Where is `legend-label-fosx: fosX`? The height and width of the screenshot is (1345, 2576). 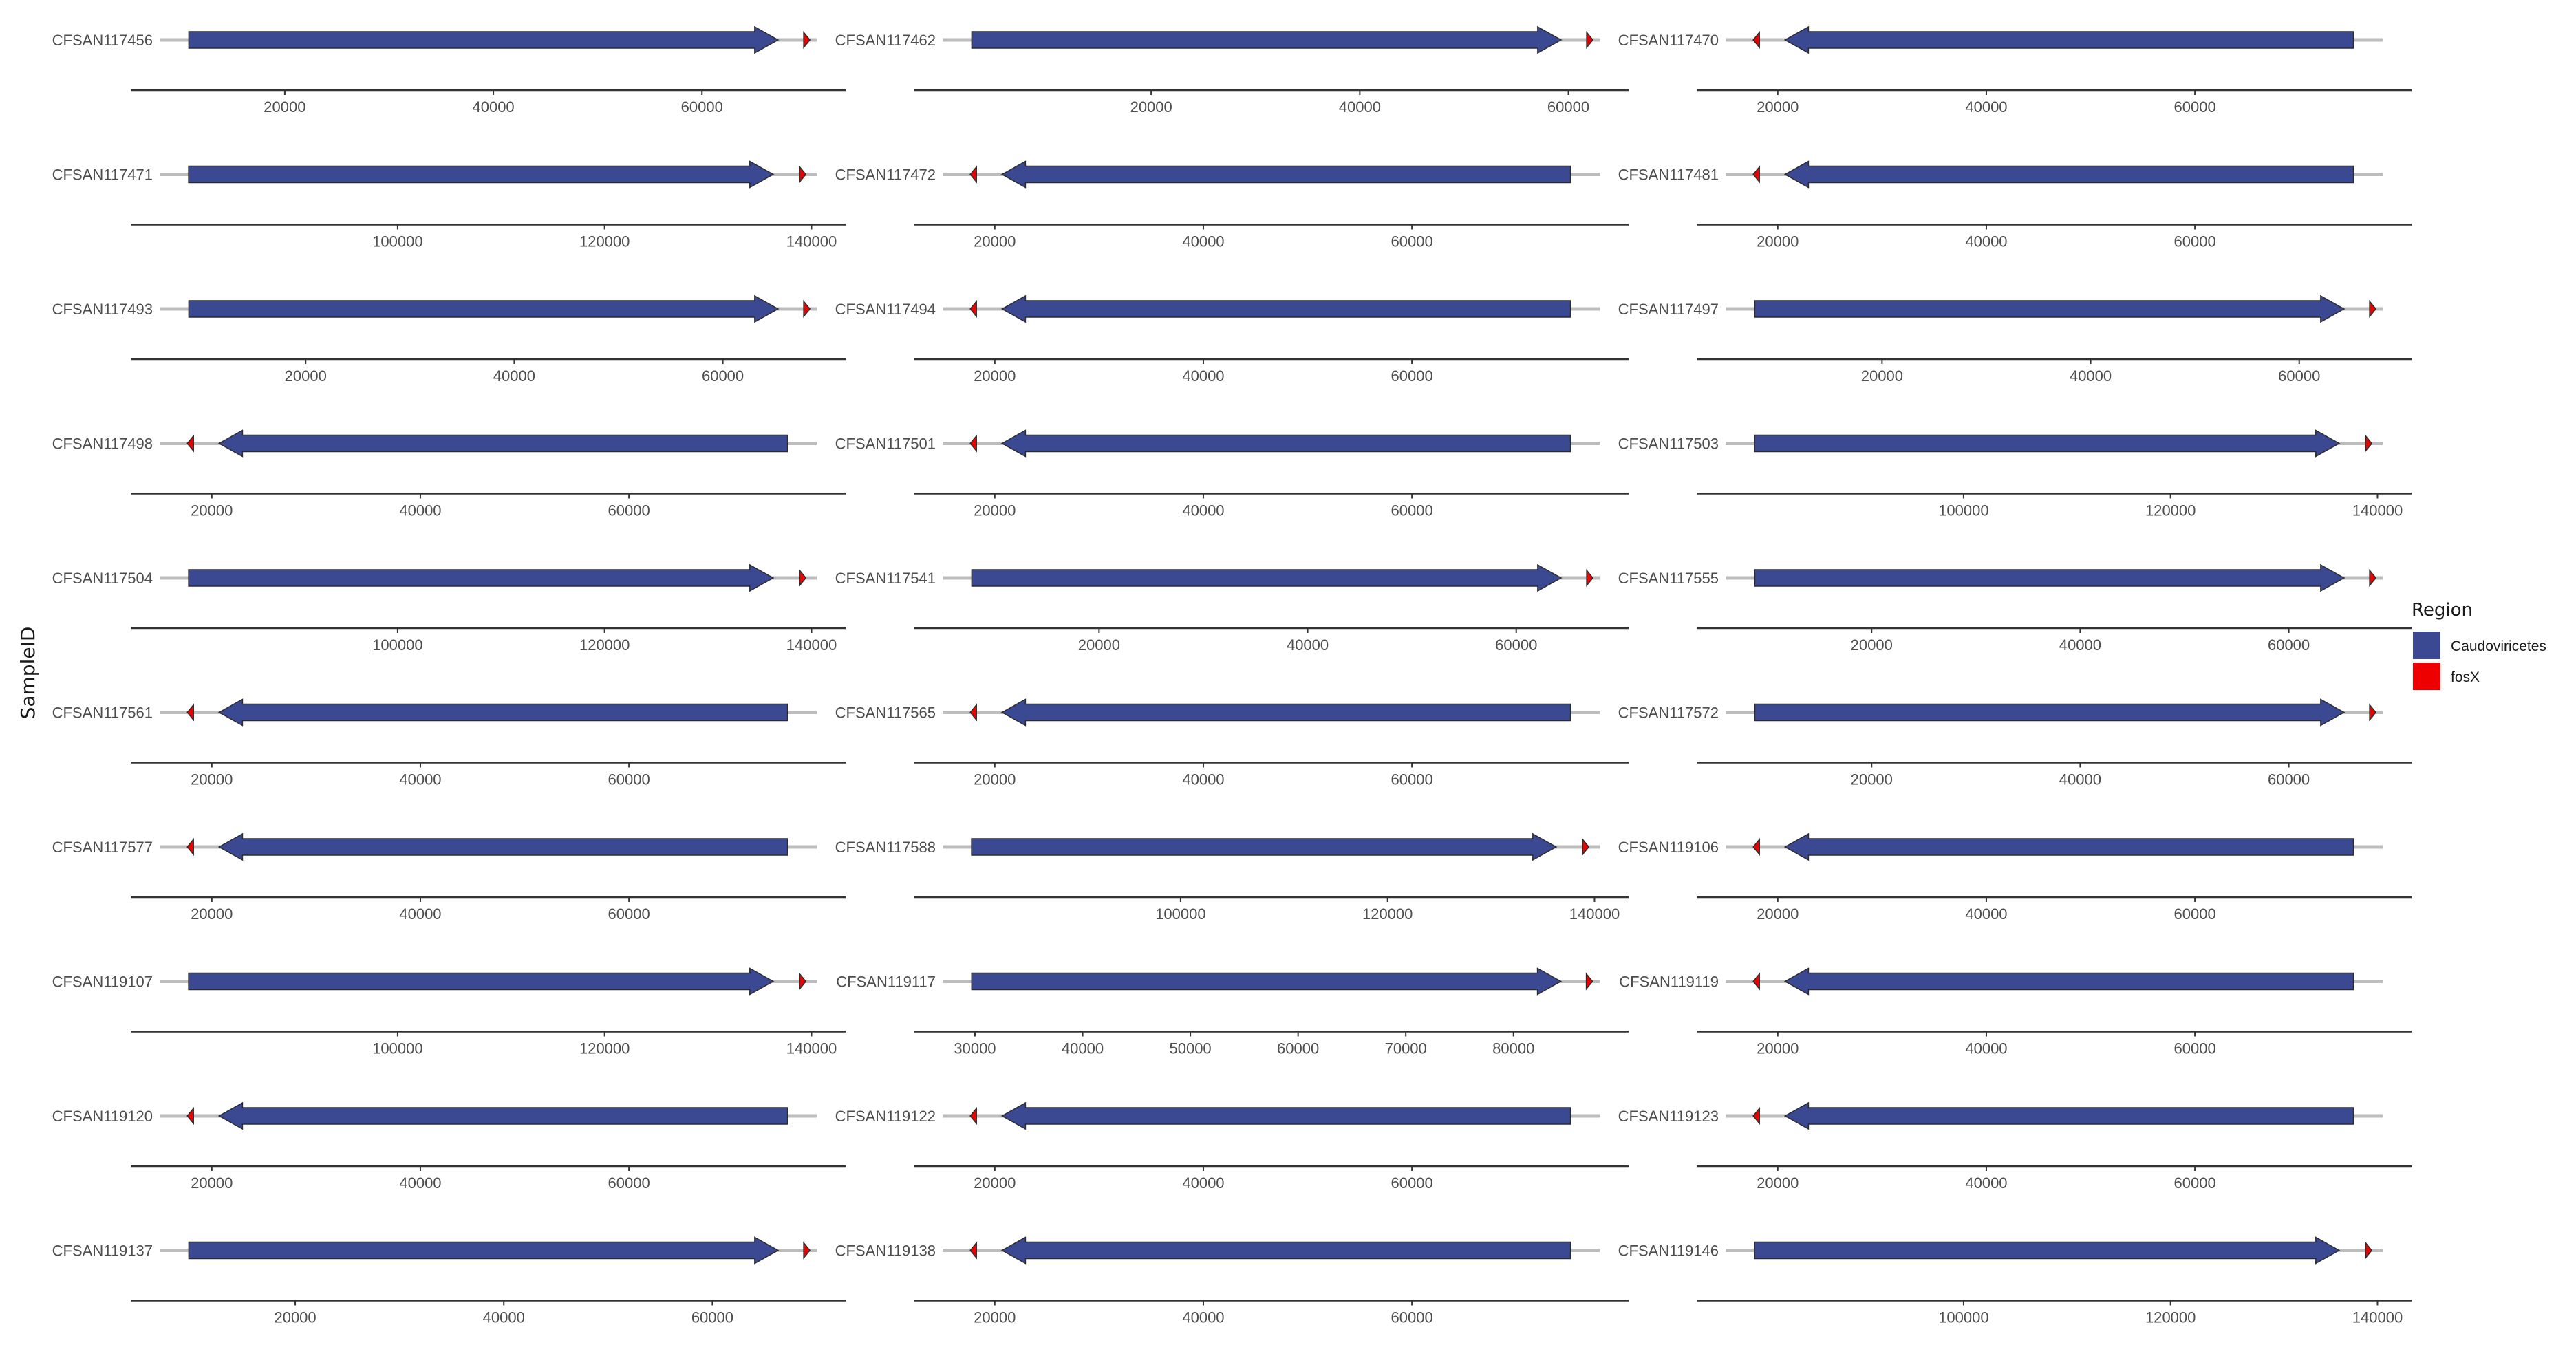
legend-label-fosx: fosX is located at coordinates (2465, 677).